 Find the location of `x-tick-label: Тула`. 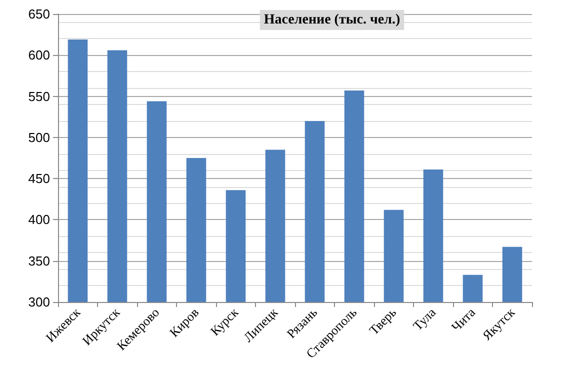

x-tick-label: Тула is located at coordinates (424, 319).